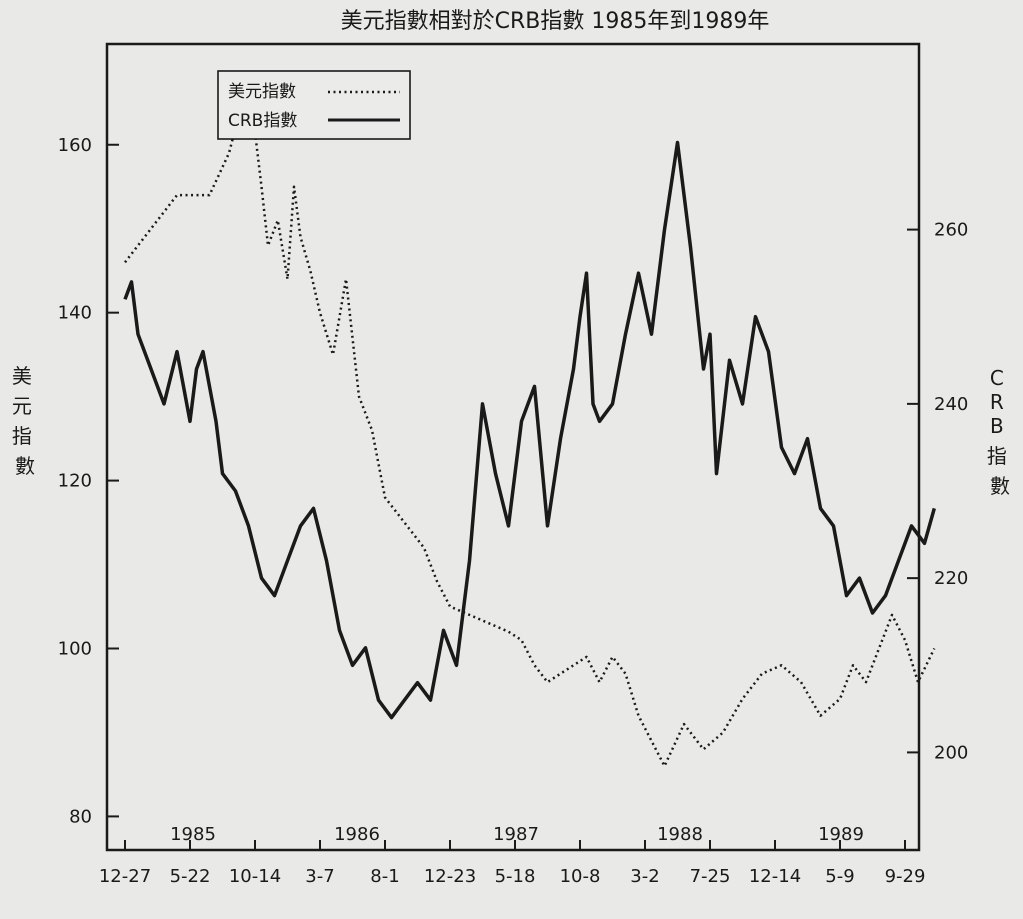 The image size is (1023, 919). Describe the element at coordinates (193, 834) in the screenshot. I see `year-label: 1985` at that location.